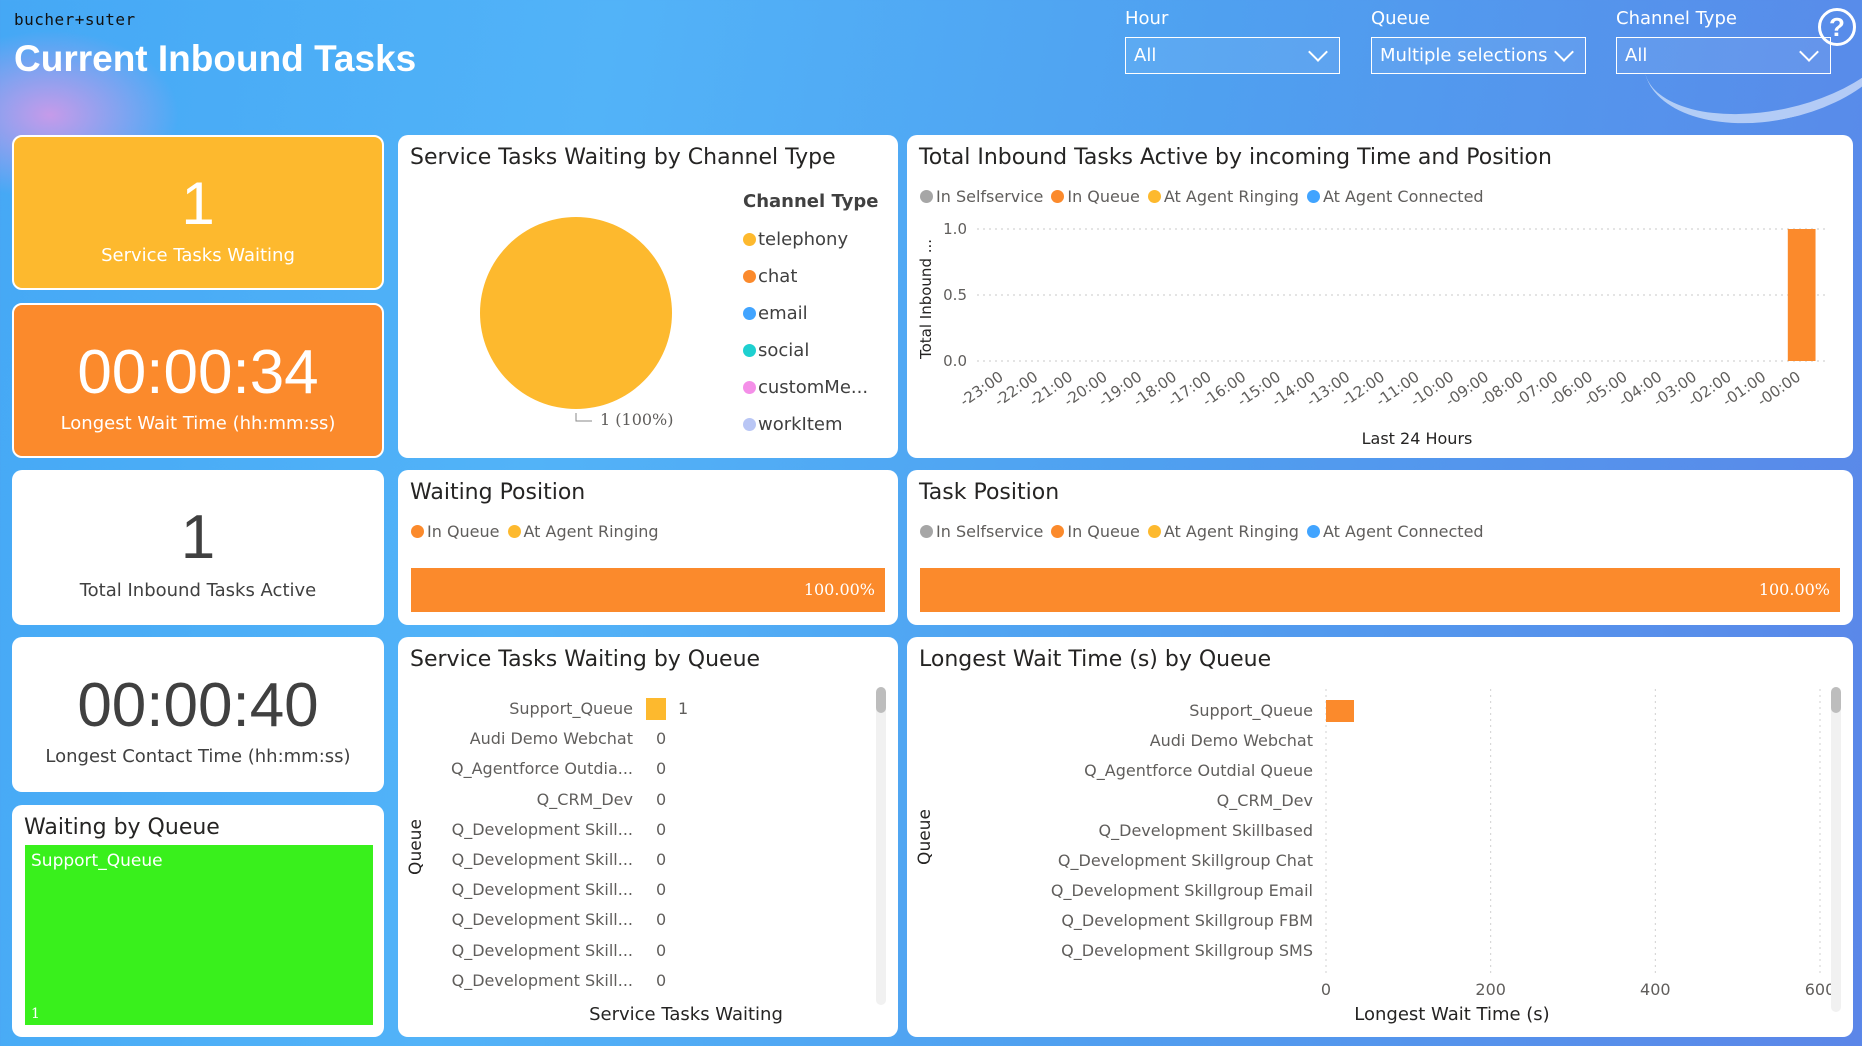 This screenshot has width=1862, height=1046. What do you see at coordinates (1147, 18) in the screenshot?
I see `hour-slicer-label: Hour` at bounding box center [1147, 18].